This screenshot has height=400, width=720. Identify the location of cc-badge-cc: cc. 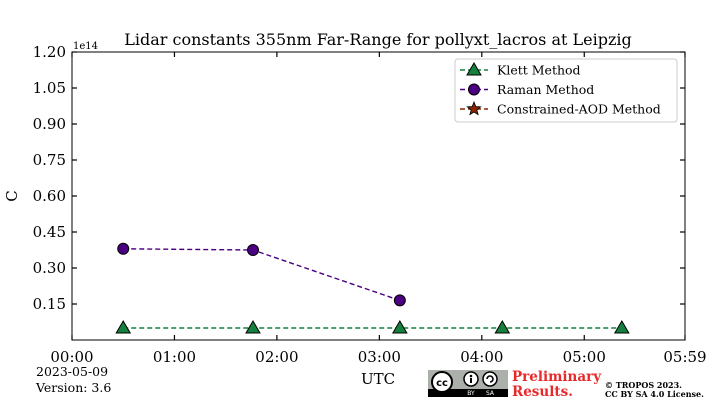
(442, 383).